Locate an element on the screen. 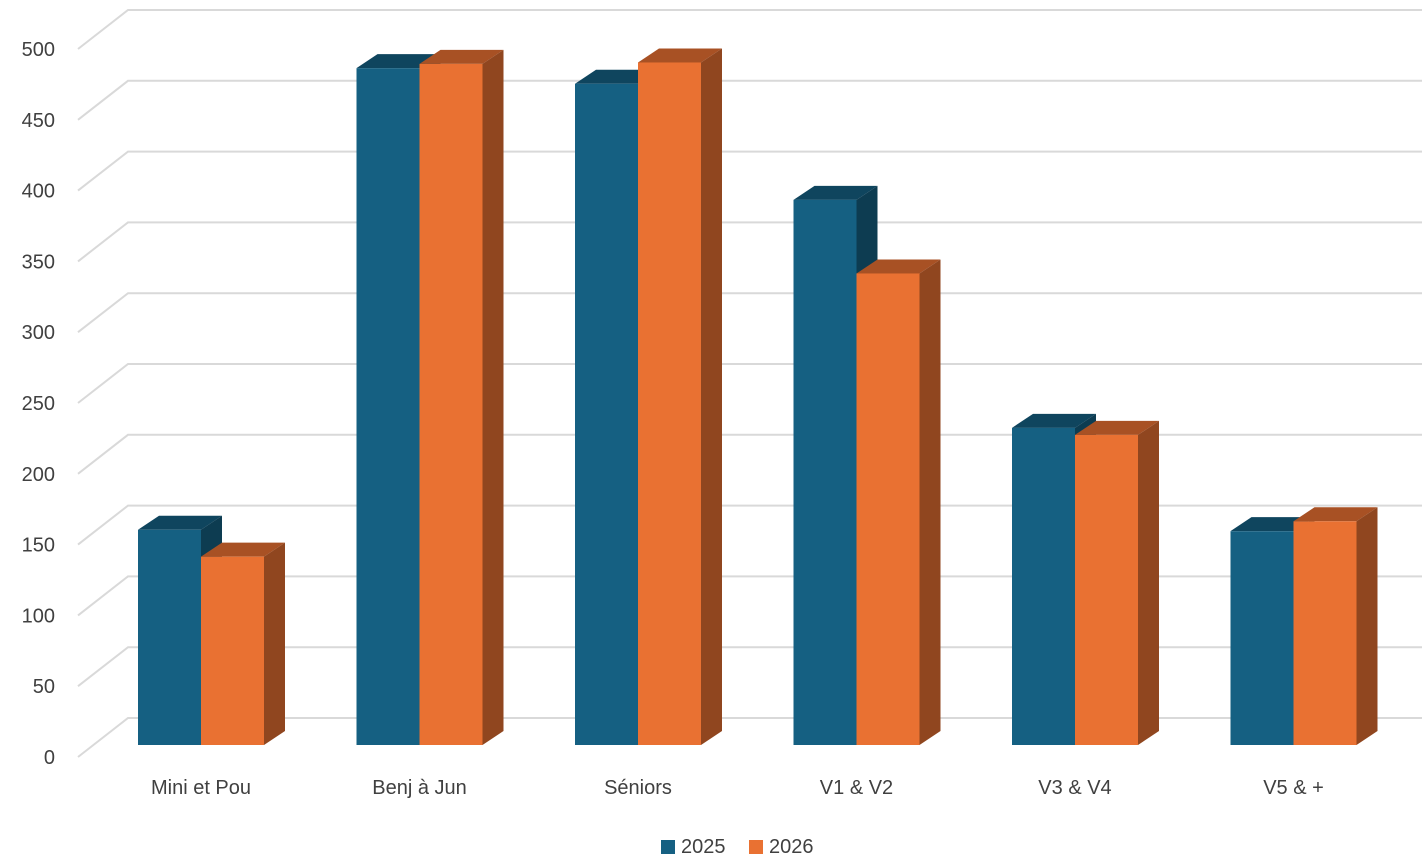 This screenshot has height=855, width=1422. y-tick-label: 250 is located at coordinates (38, 404).